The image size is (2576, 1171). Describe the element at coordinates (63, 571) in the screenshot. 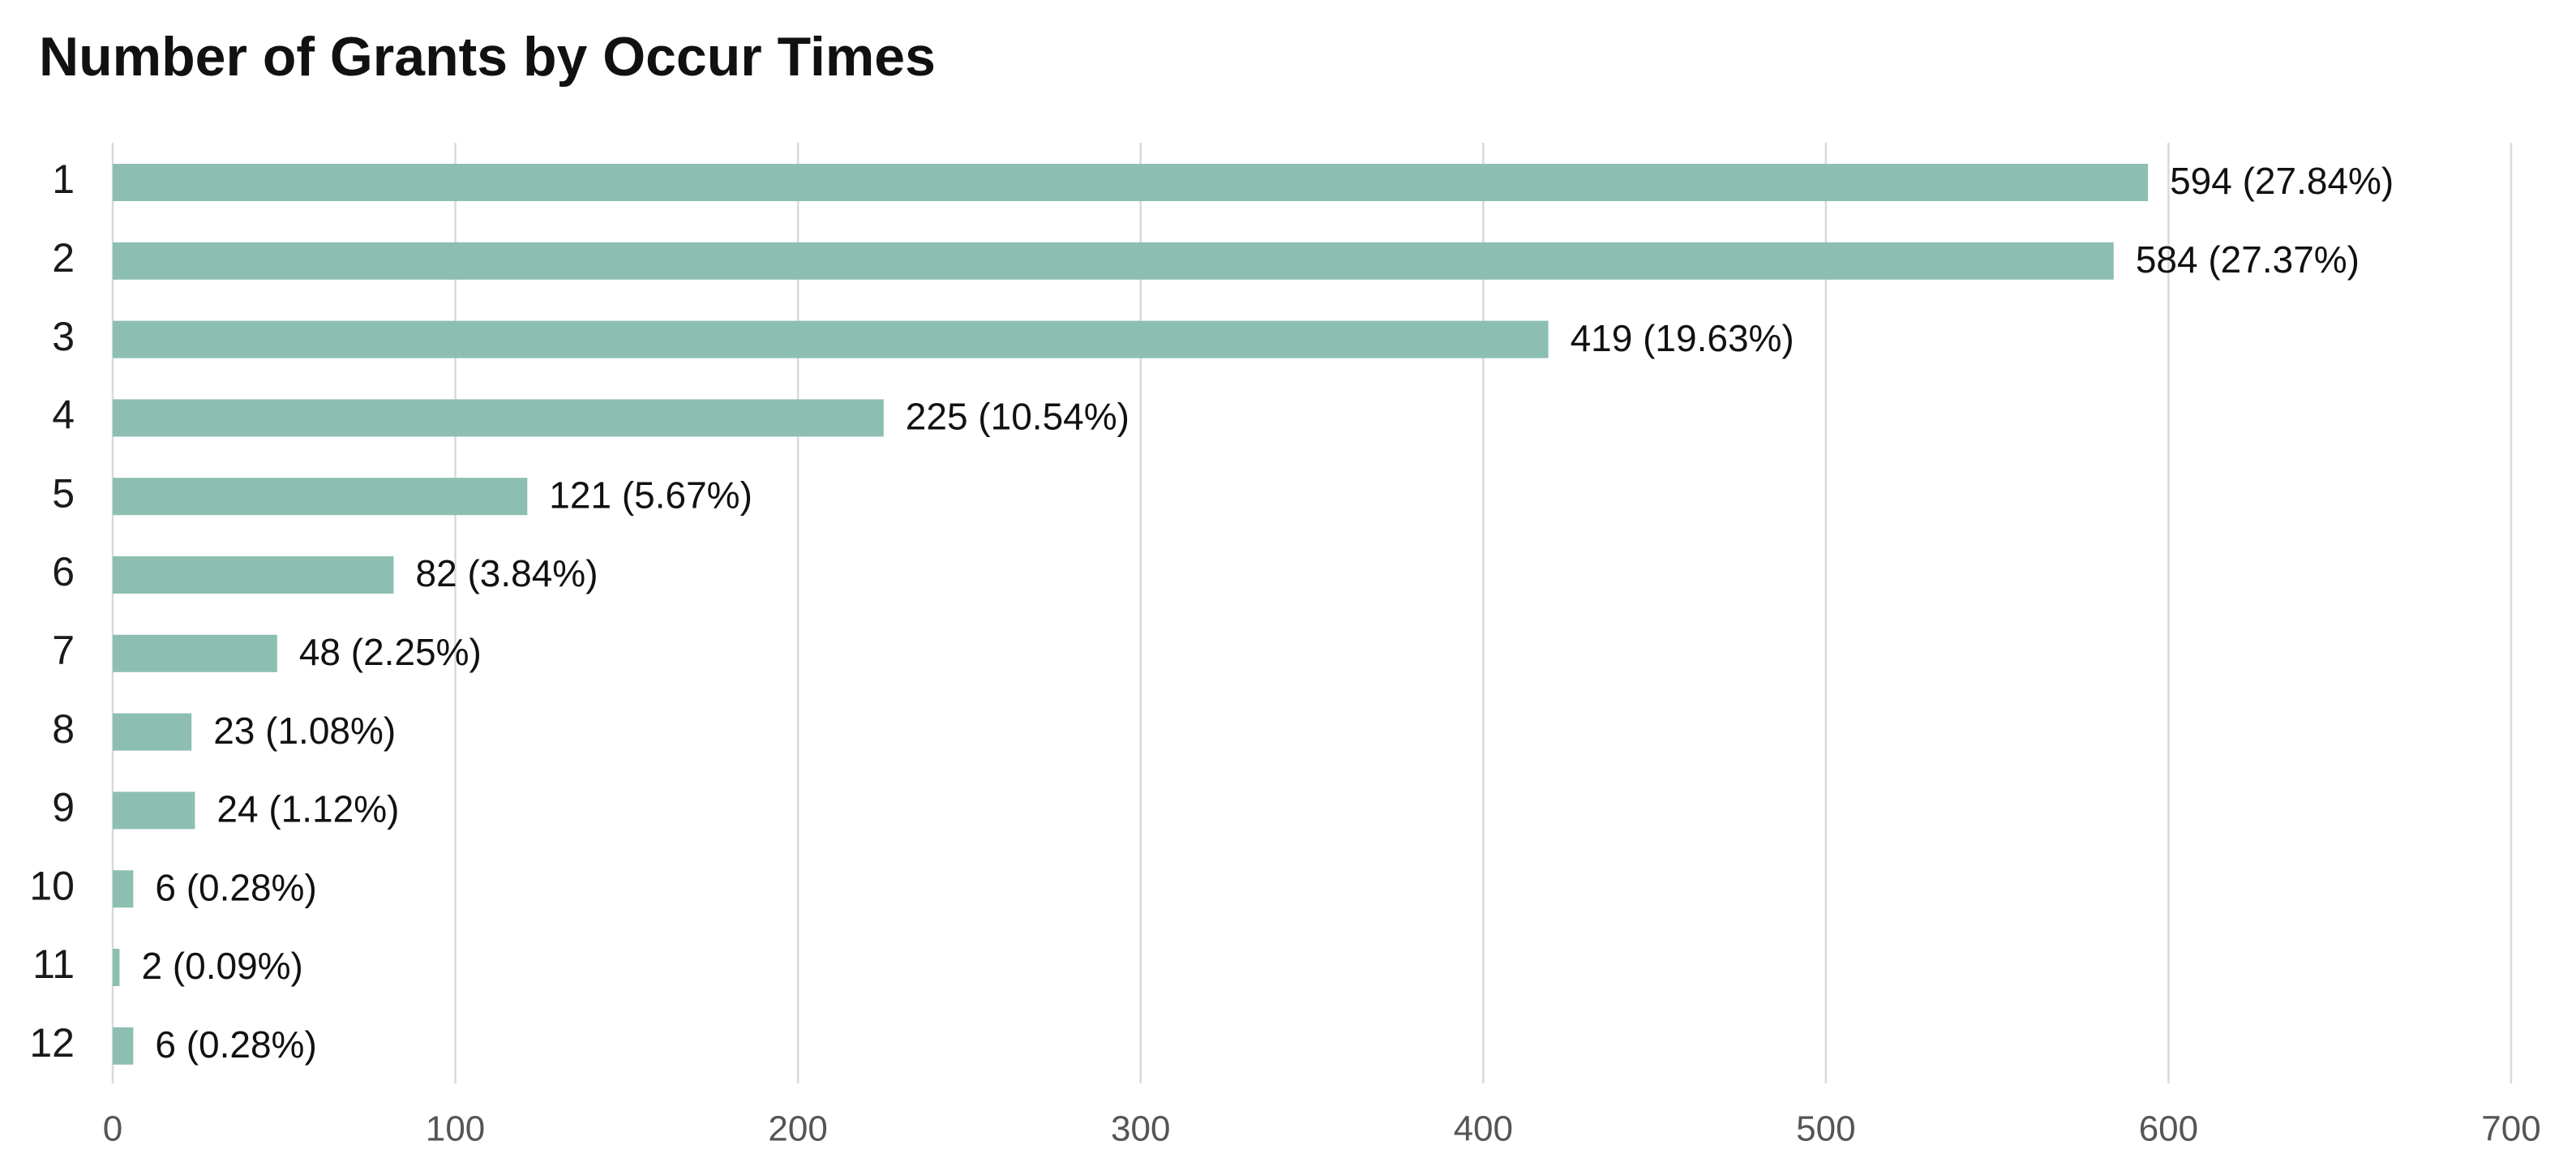

I see `category-label: 6` at that location.